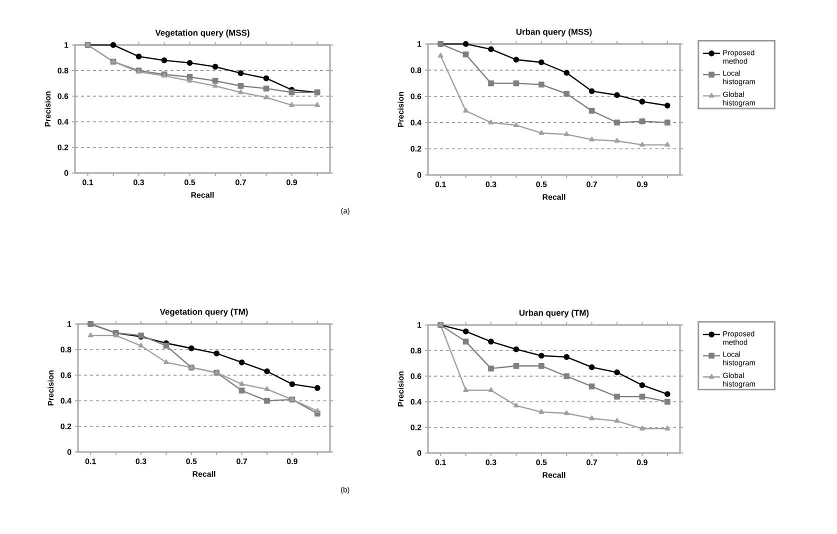 The image size is (837, 534). Describe the element at coordinates (202, 34) in the screenshot. I see `chart-title: Vegetation query (MSS)` at that location.